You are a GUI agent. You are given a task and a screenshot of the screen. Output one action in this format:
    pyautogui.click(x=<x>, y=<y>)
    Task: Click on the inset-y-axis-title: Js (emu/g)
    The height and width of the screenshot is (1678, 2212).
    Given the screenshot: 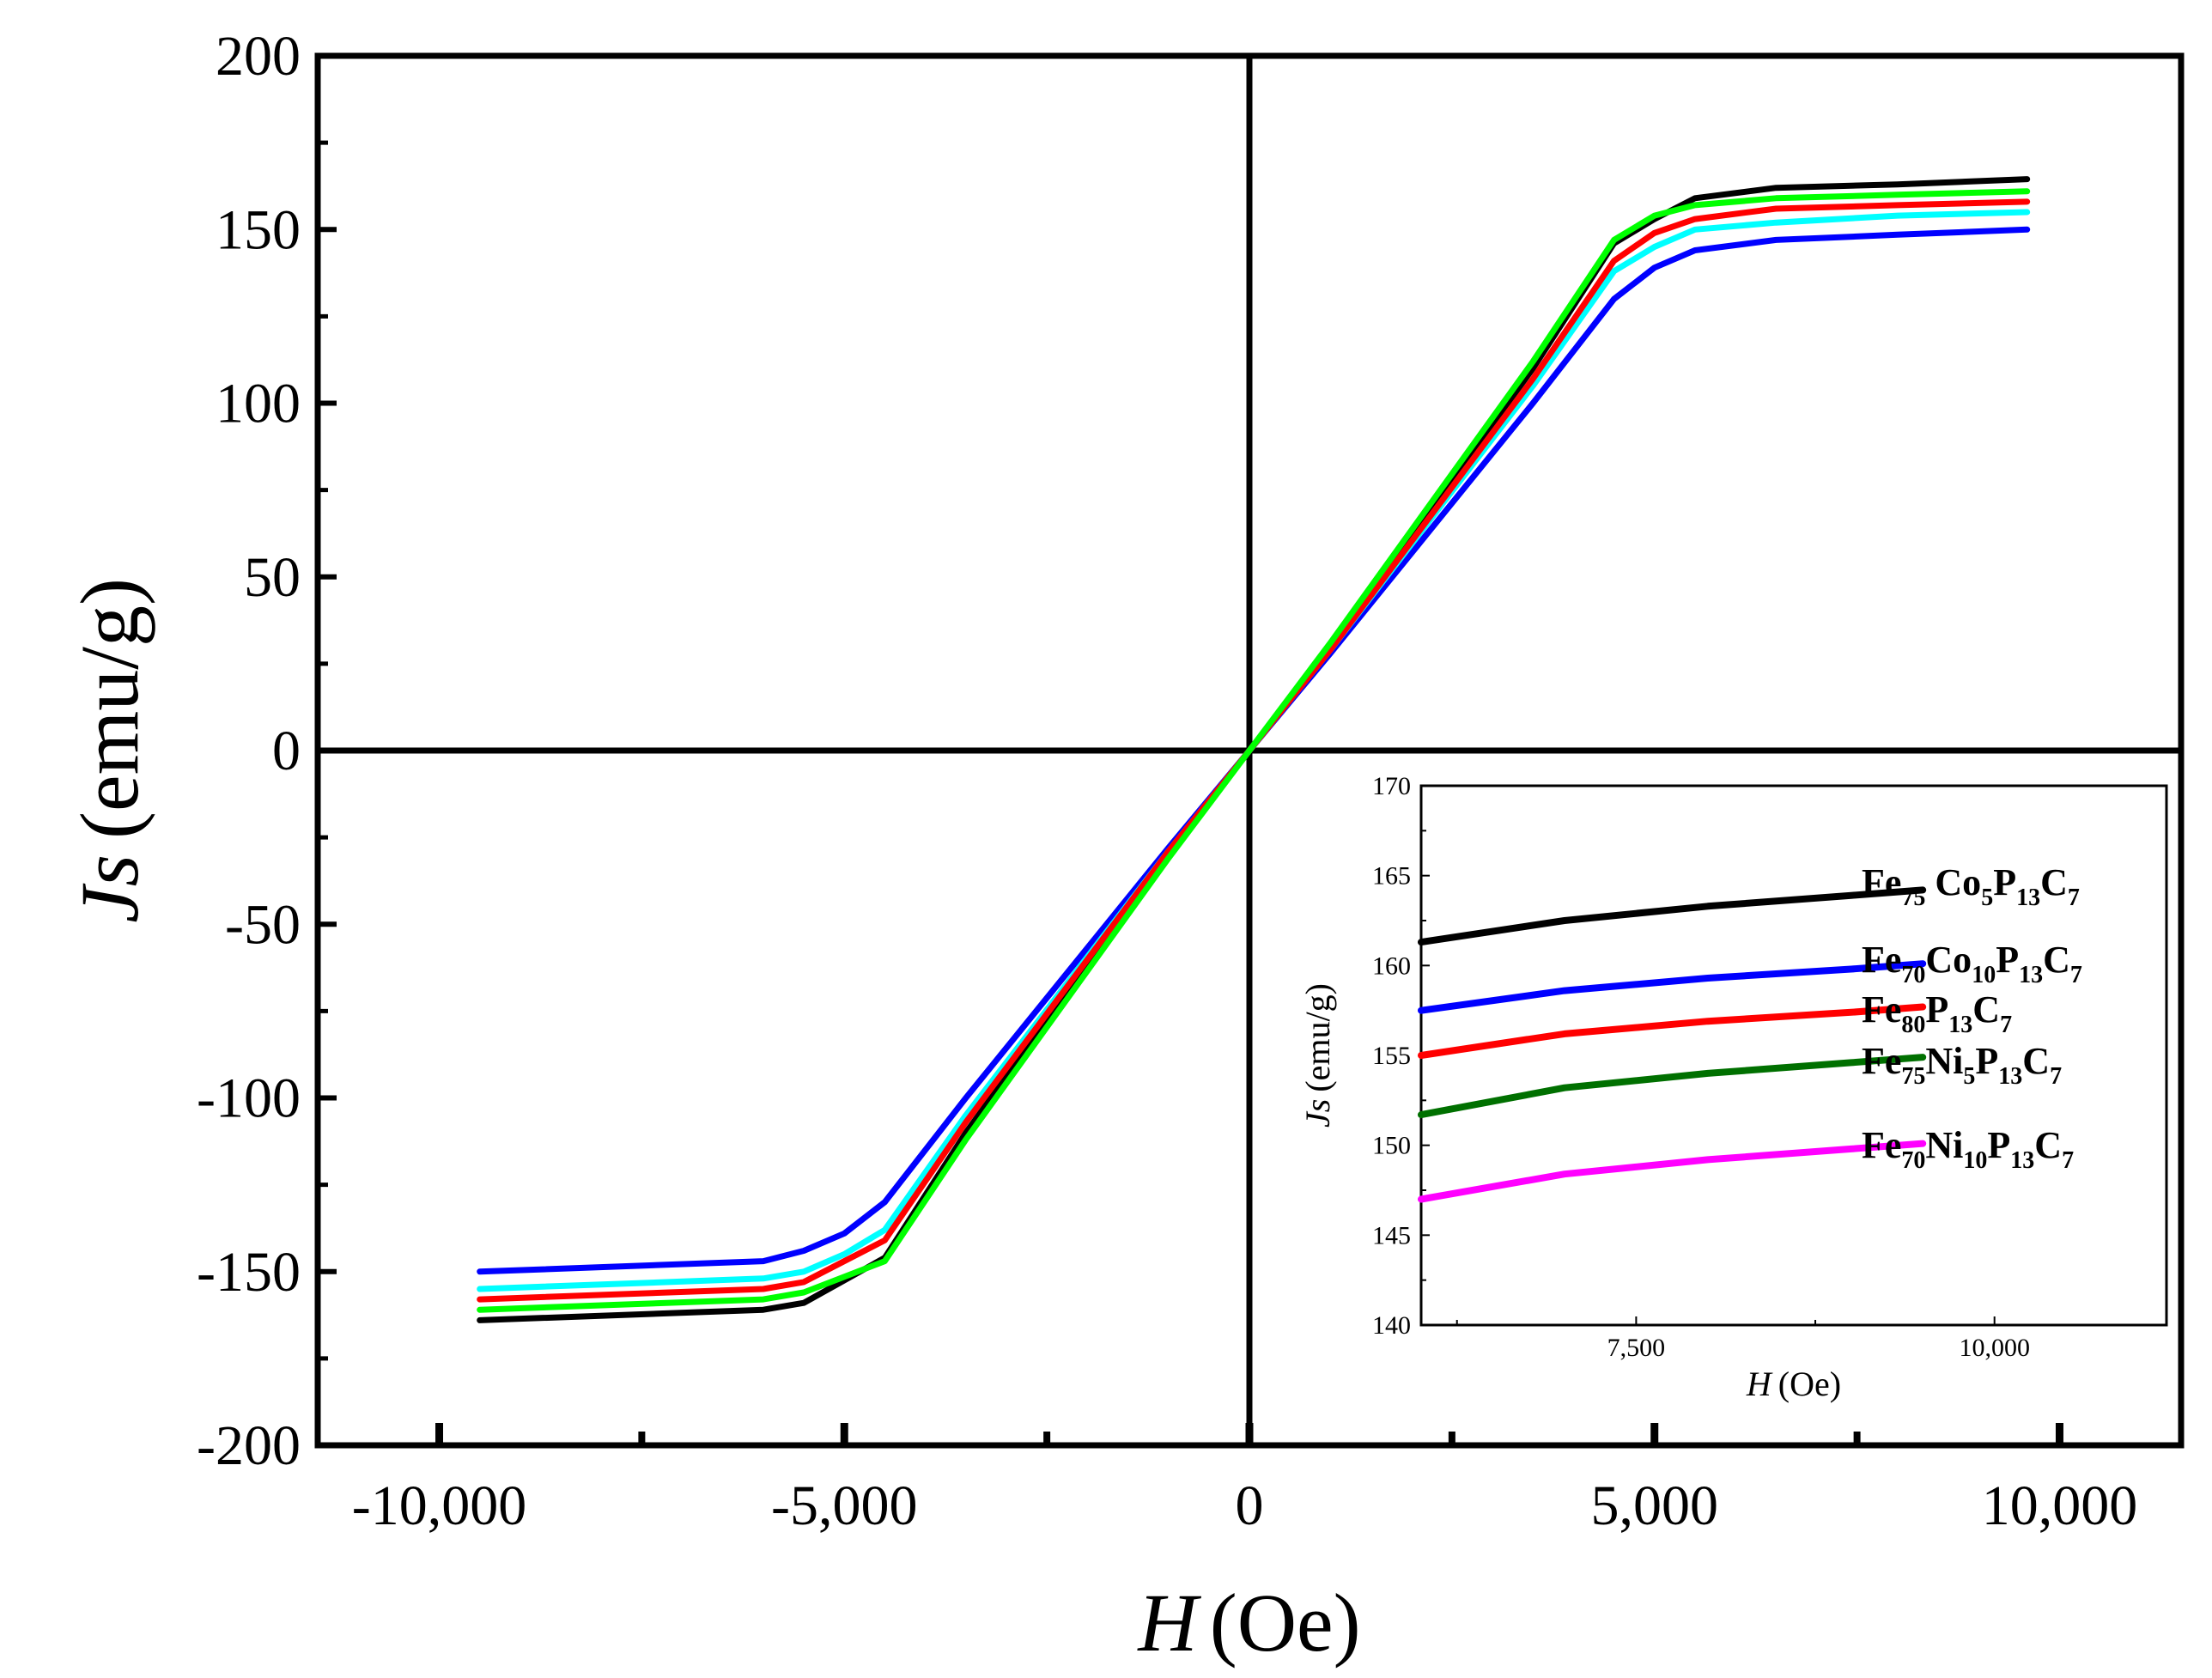 What is the action you would take?
    pyautogui.click(x=1317, y=1055)
    